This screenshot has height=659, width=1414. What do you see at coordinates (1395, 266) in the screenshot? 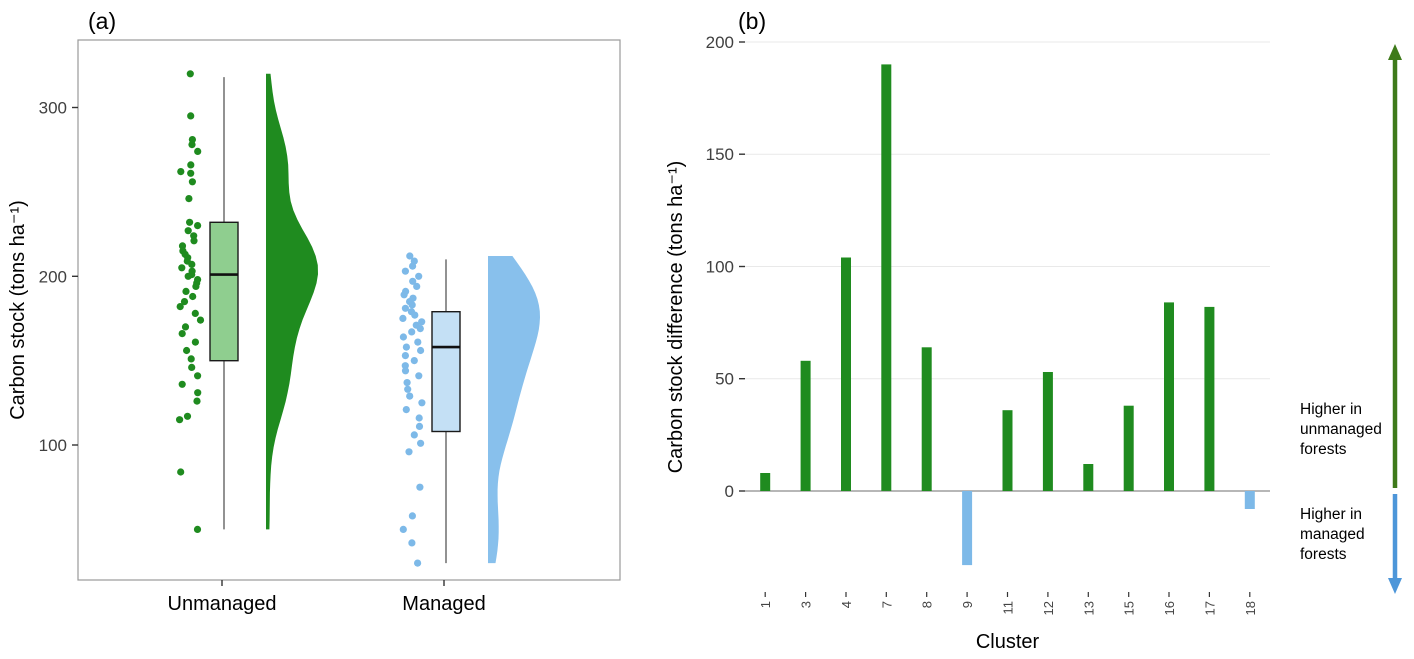
I see `up-arrow` at bounding box center [1395, 266].